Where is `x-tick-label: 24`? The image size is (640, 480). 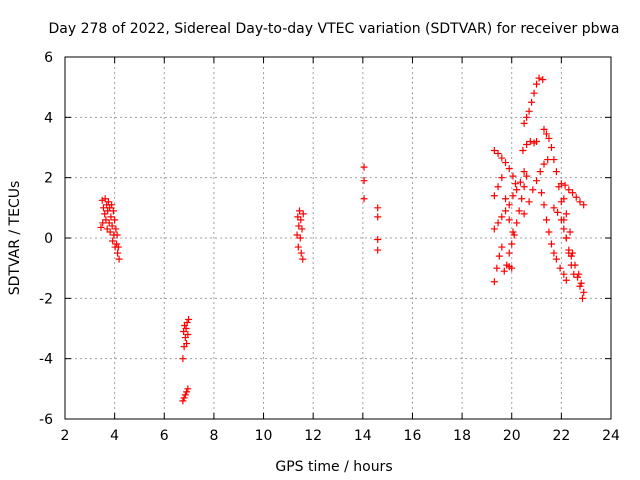 x-tick-label: 24 is located at coordinates (611, 436).